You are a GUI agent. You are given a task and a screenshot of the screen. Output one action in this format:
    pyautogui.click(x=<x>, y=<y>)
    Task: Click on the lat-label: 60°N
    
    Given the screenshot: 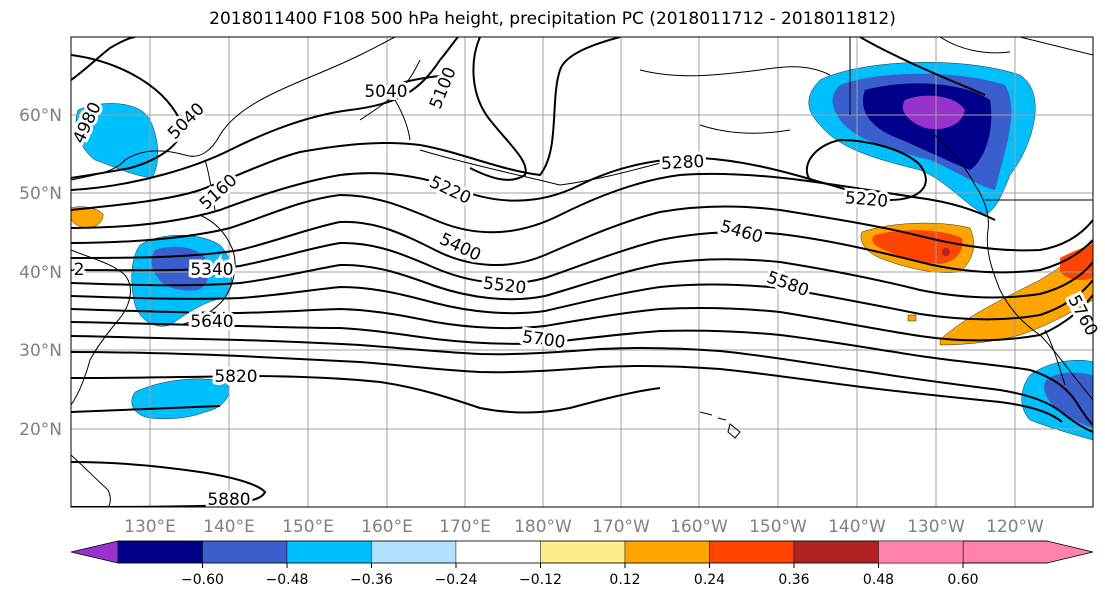 What is the action you would take?
    pyautogui.click(x=40, y=116)
    